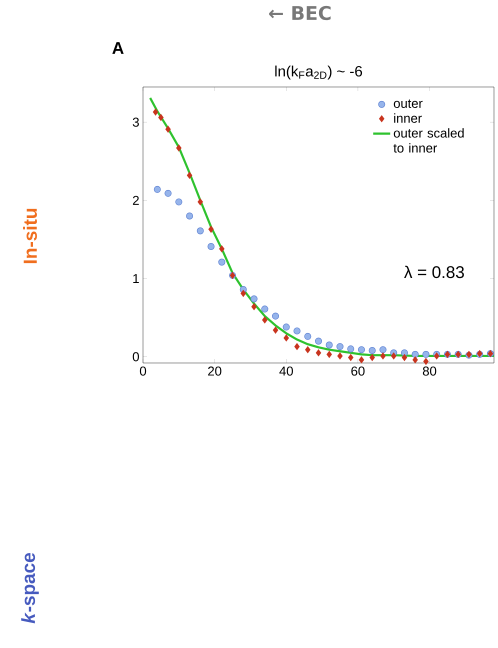  Describe the element at coordinates (318, 73) in the screenshot. I see `chart-title: ln(k$_{F}$a$_{2D}$) ~ -6` at that location.